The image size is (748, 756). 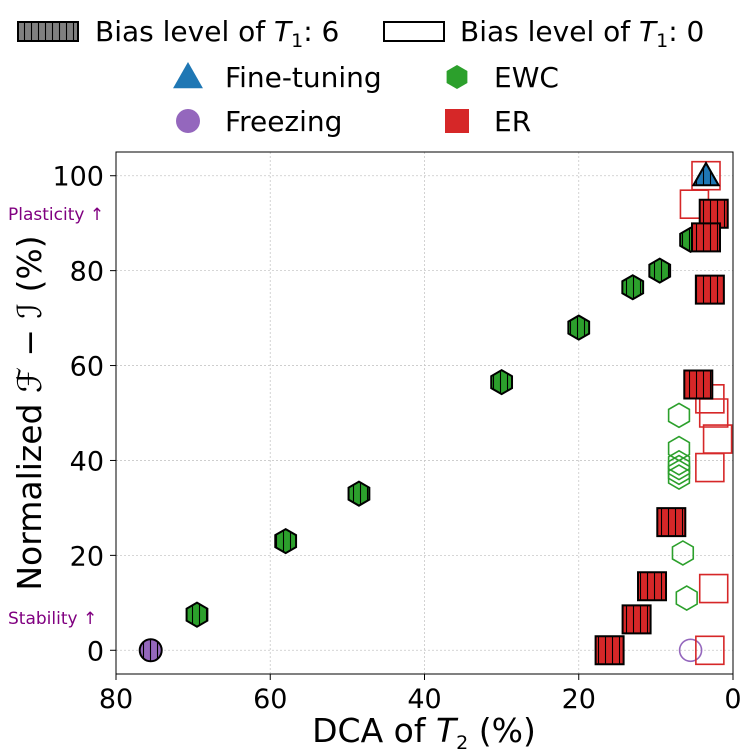 I want to click on legend-ewc-label: EWC, so click(x=526, y=77).